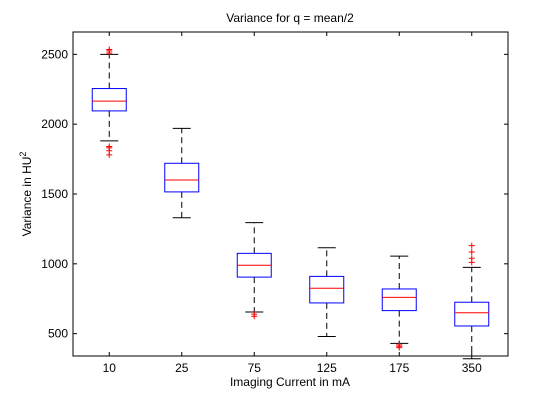 This screenshot has width=560, height=420. I want to click on x-tick-label: 175, so click(399, 368).